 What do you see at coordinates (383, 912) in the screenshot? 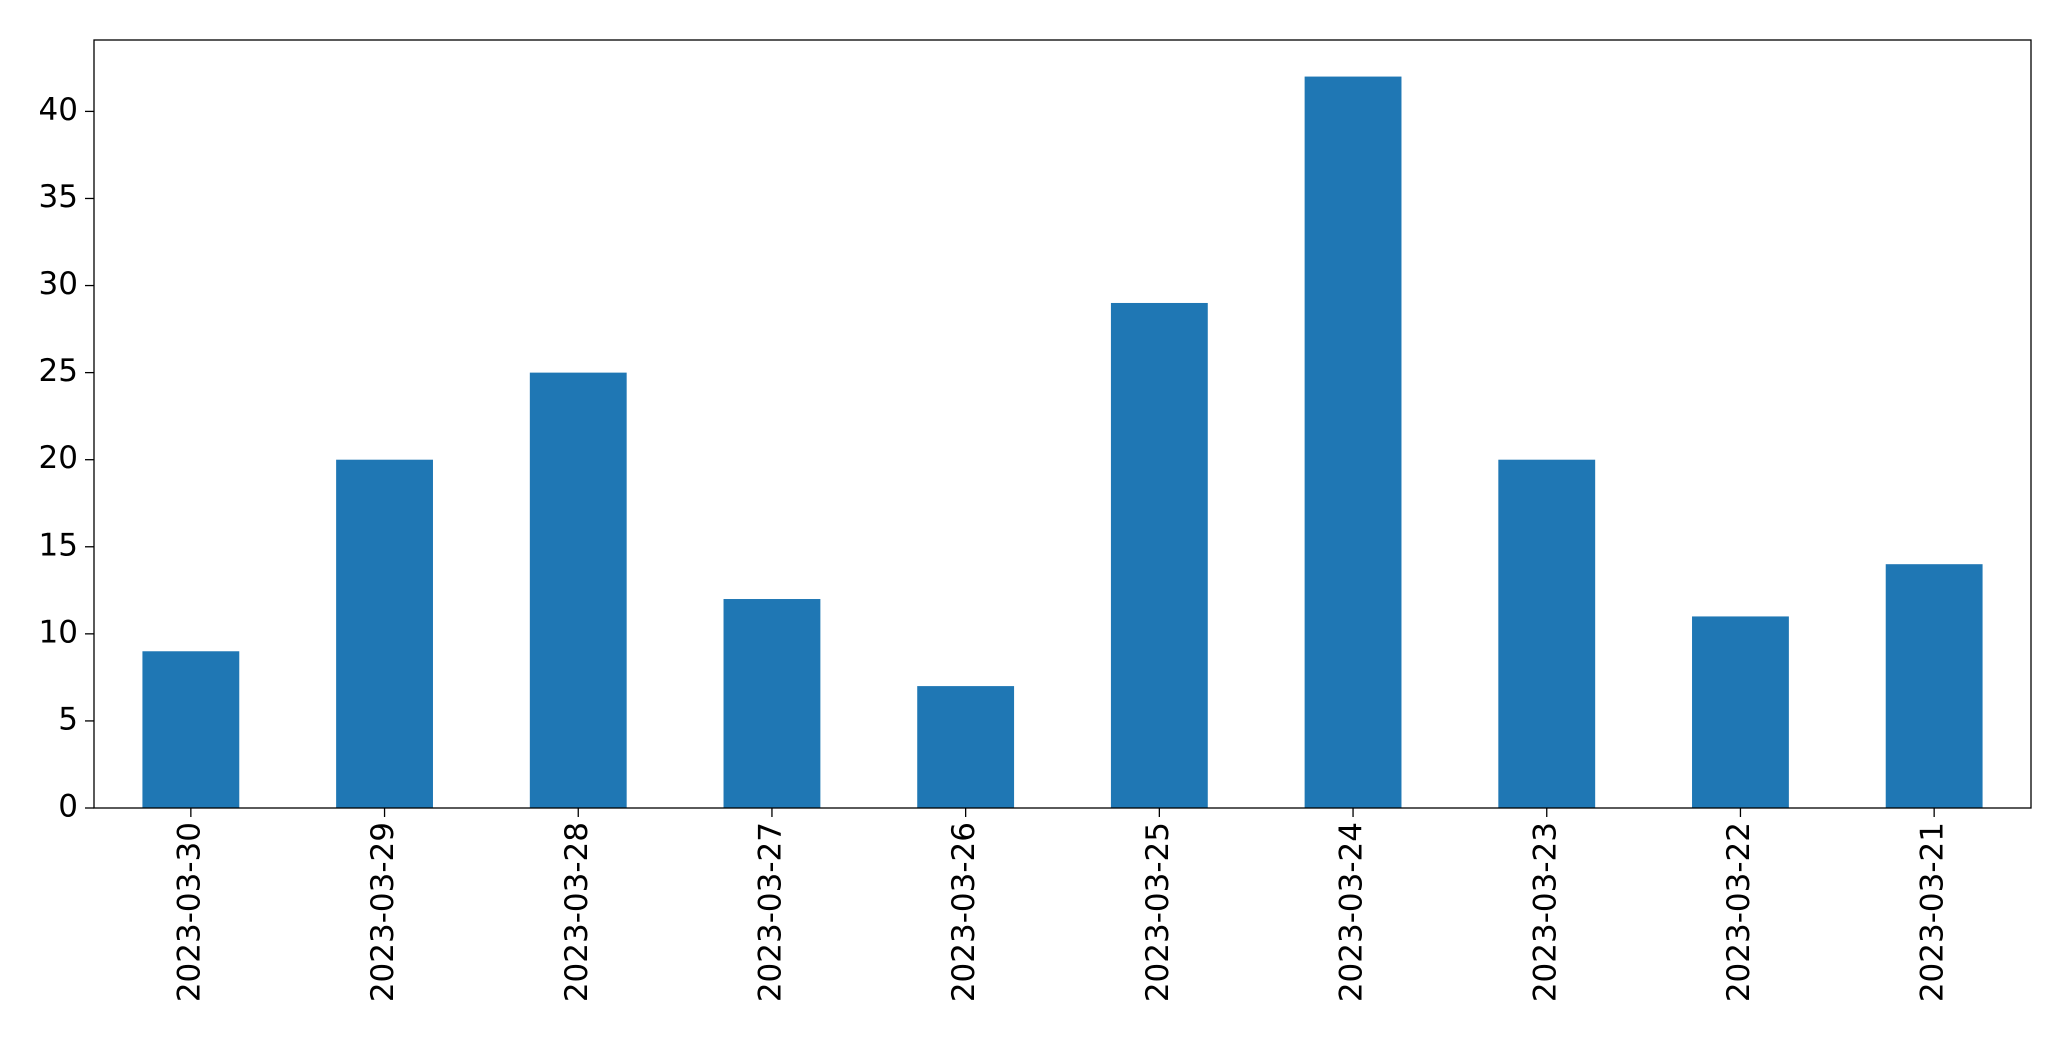
I see `x-tick-label: 2023-03-29` at bounding box center [383, 912].